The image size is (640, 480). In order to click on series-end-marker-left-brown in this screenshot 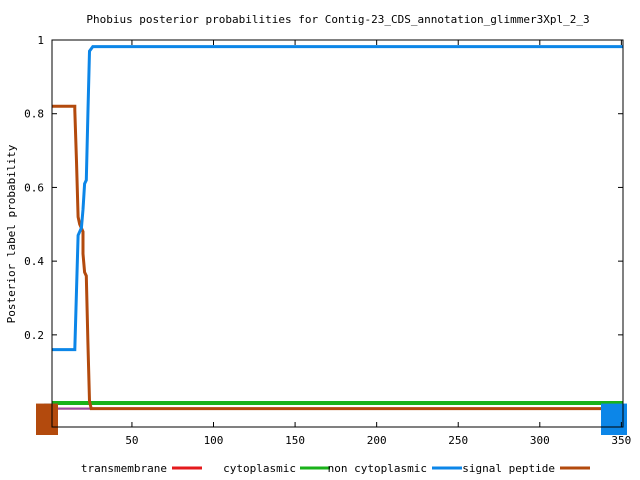, I will do `click(47, 419)`.